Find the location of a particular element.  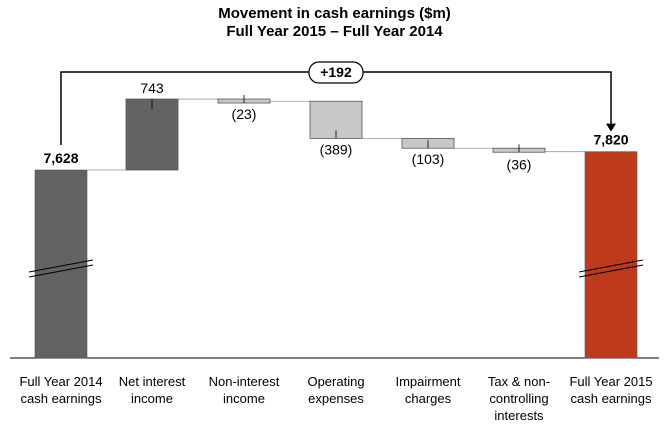

total-change-badge is located at coordinates (336, 72).